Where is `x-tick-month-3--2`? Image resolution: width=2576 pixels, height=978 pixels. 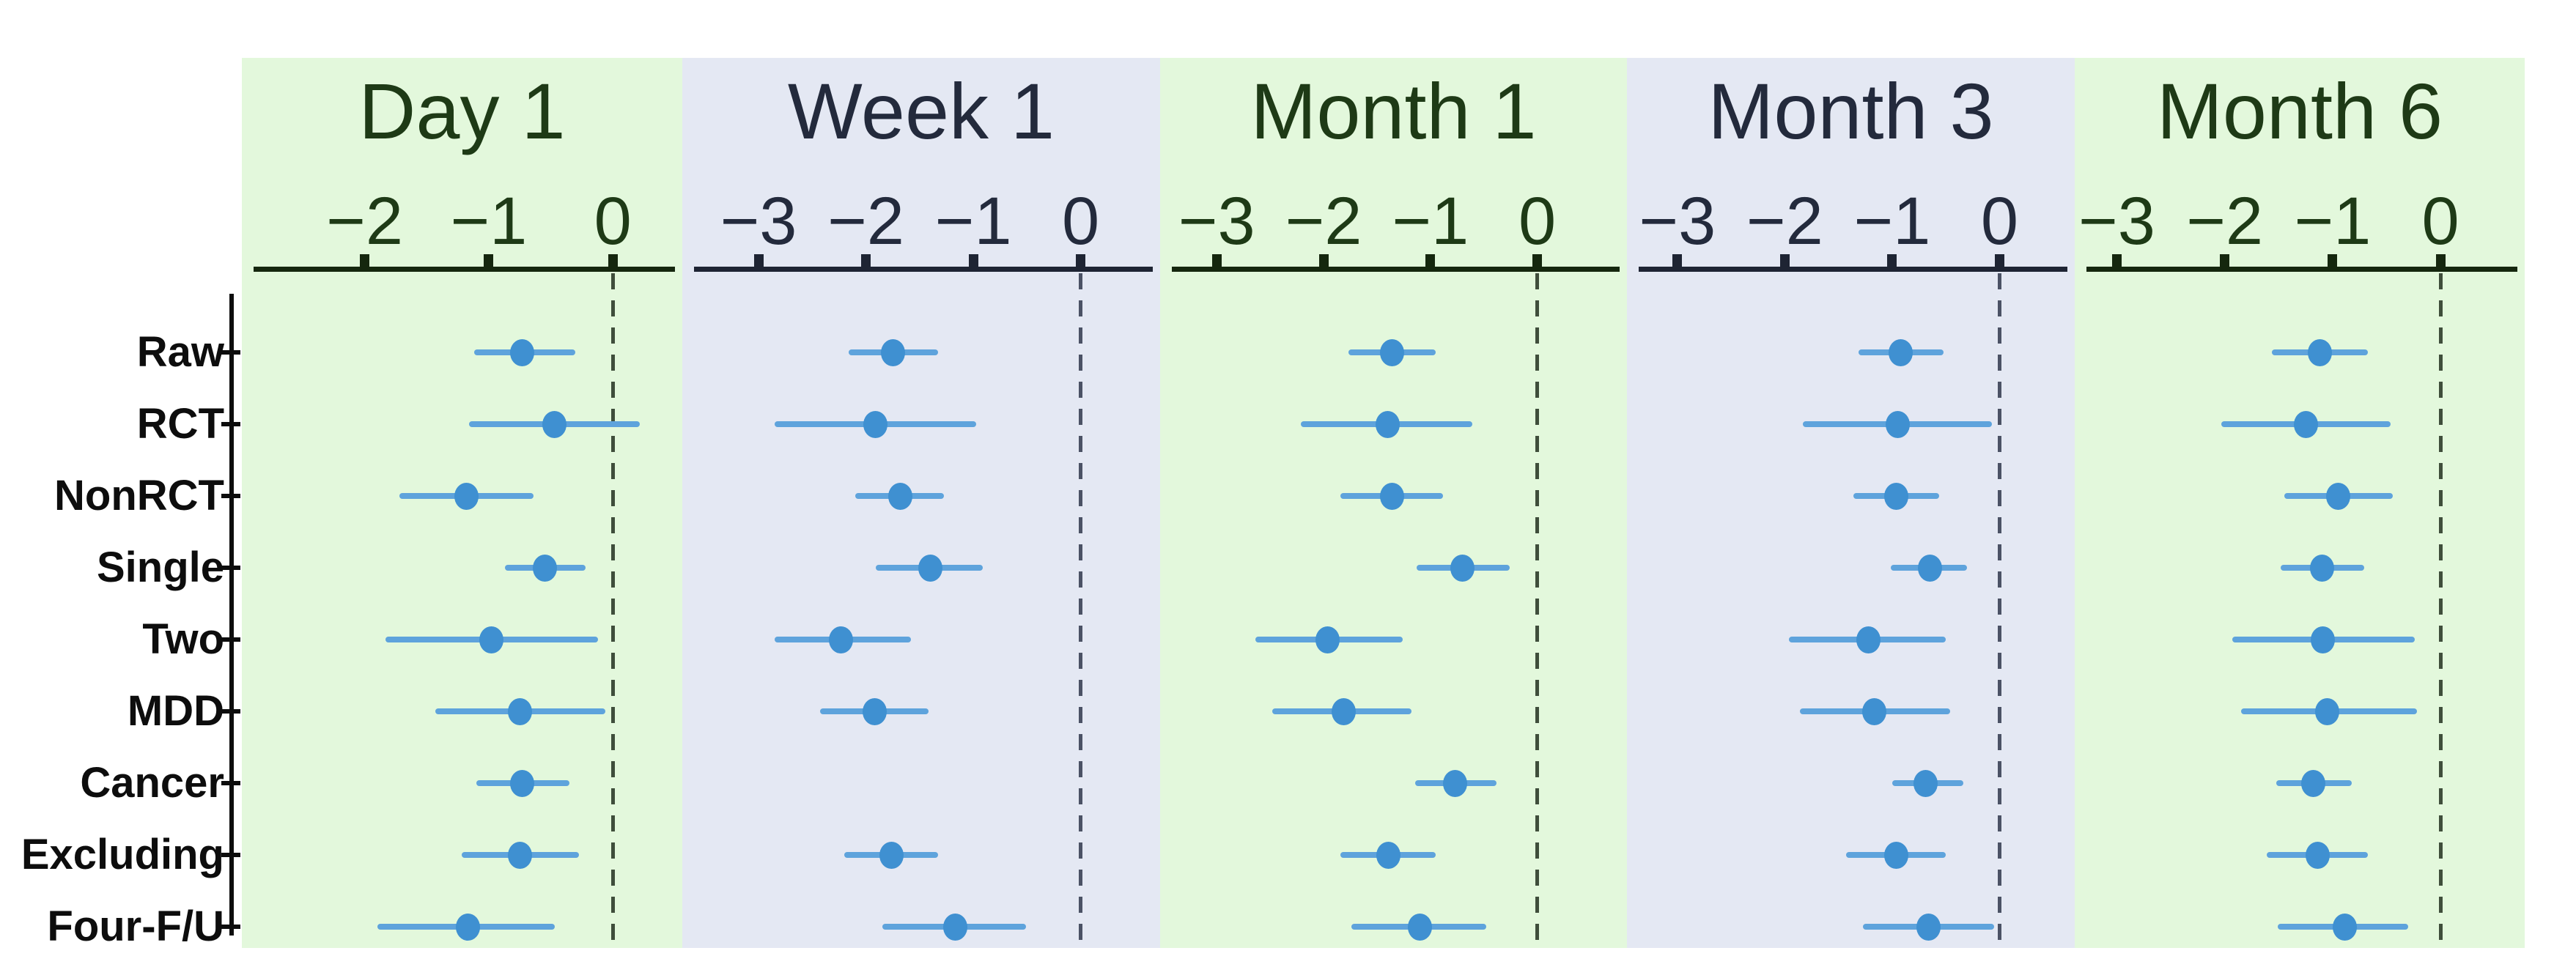
x-tick-month-3--2 is located at coordinates (1784, 260).